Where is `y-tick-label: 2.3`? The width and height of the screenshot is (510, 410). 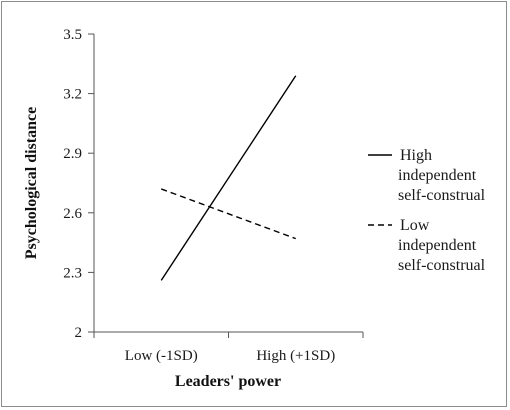
y-tick-label: 2.3 is located at coordinates (72, 273).